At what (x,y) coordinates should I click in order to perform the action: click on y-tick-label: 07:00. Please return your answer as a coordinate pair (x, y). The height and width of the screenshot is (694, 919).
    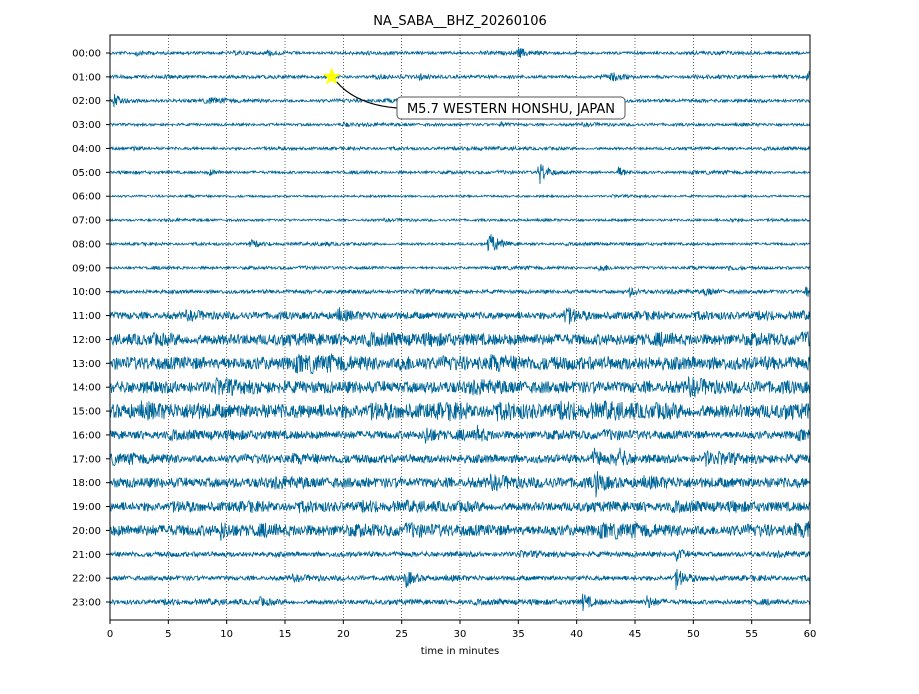
    Looking at the image, I should click on (86, 221).